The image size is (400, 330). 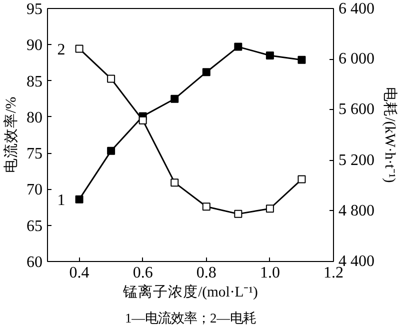 What do you see at coordinates (356, 59) in the screenshot?
I see `y2-tick-label: 6 000` at bounding box center [356, 59].